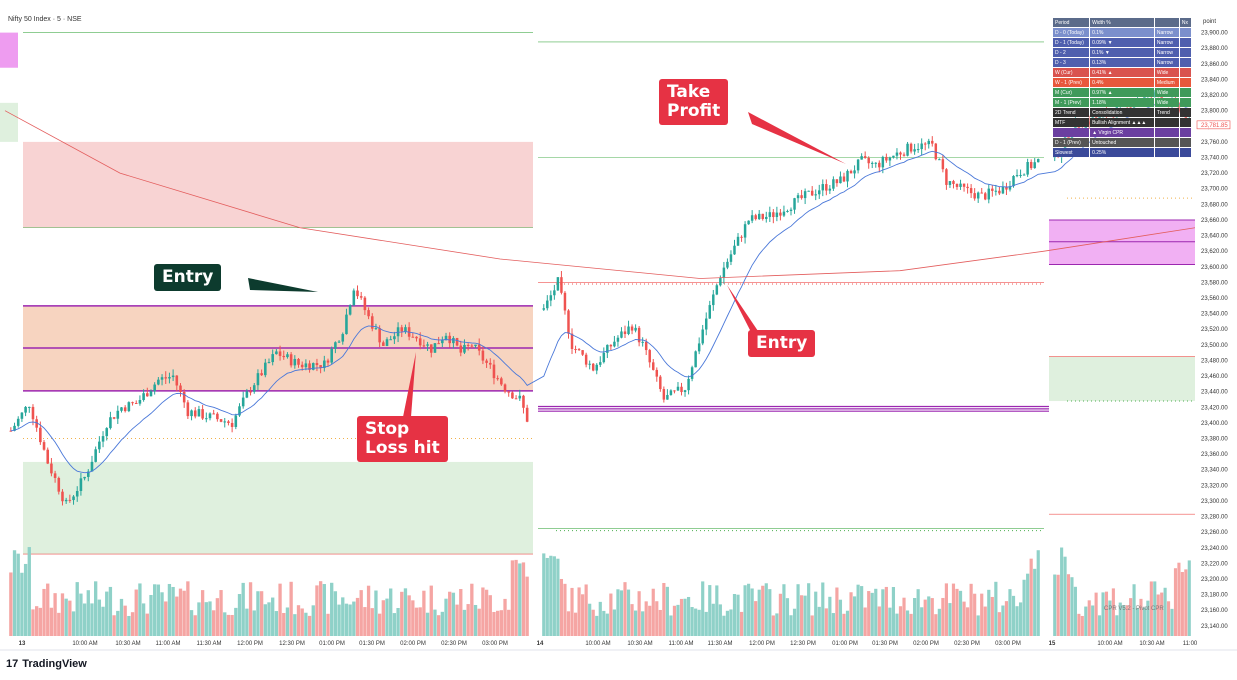  I want to click on info-cell: M (Cur), so click(1071, 92).